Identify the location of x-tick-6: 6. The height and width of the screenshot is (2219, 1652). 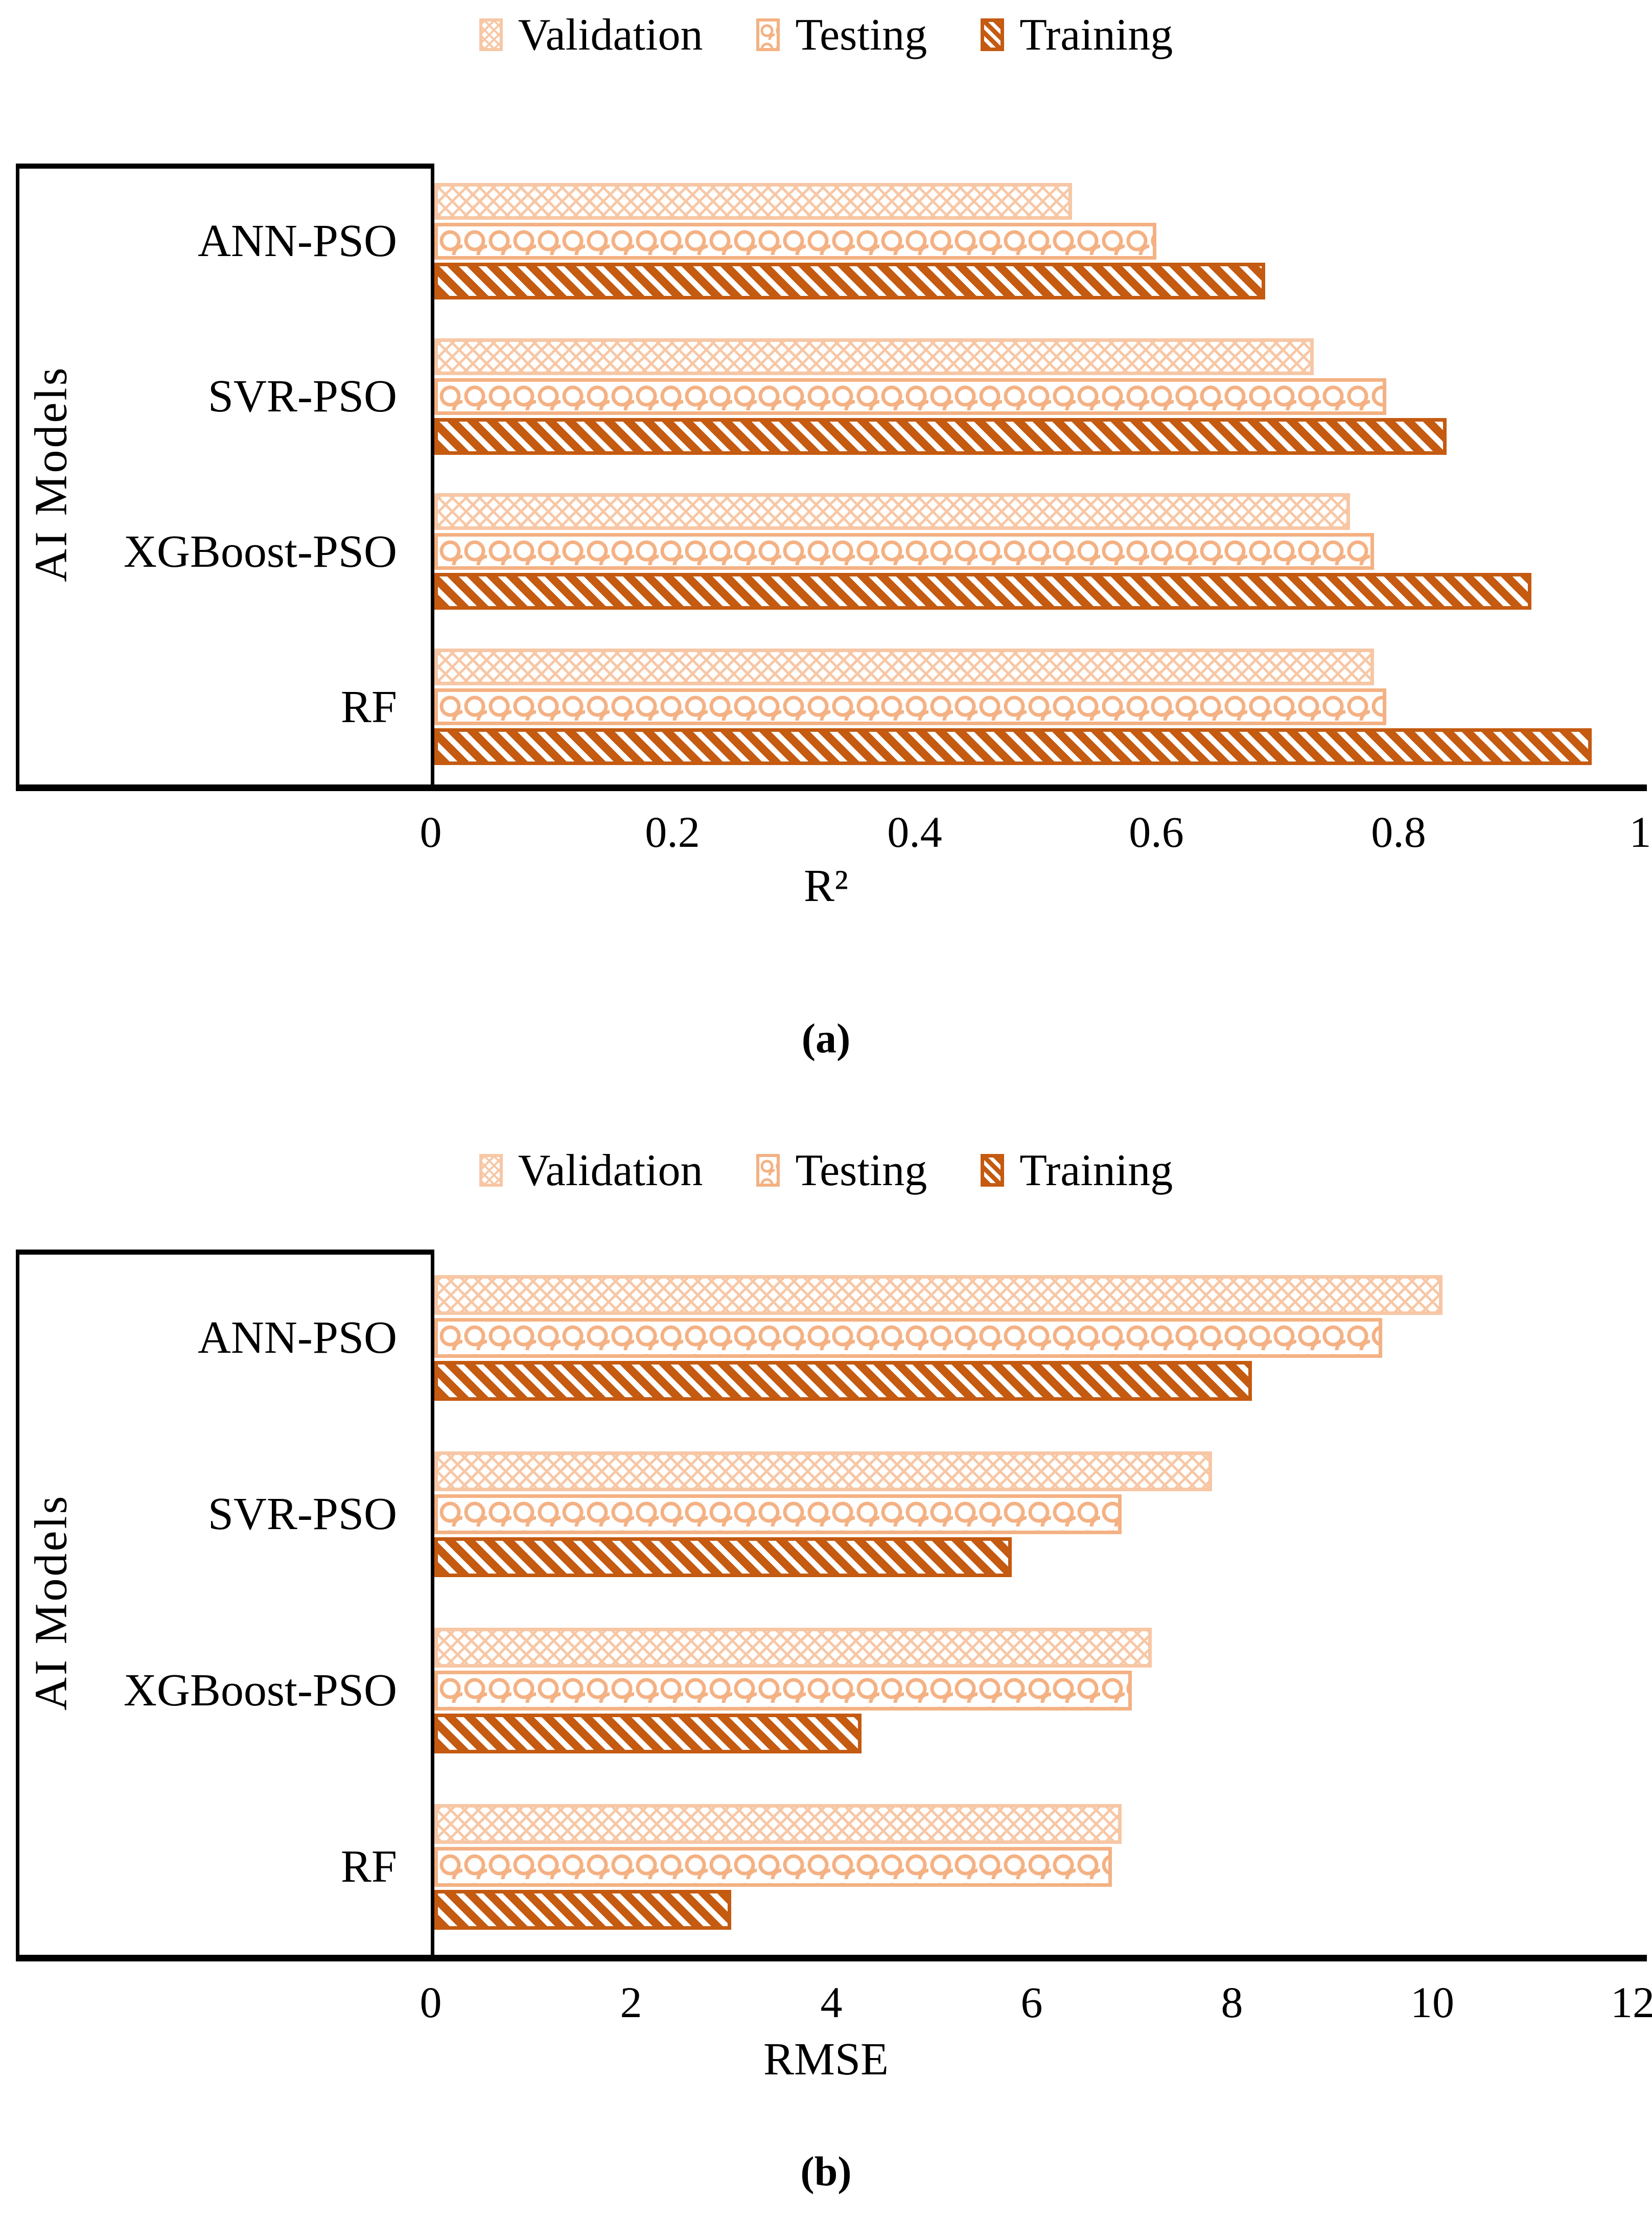
(1031, 2002).